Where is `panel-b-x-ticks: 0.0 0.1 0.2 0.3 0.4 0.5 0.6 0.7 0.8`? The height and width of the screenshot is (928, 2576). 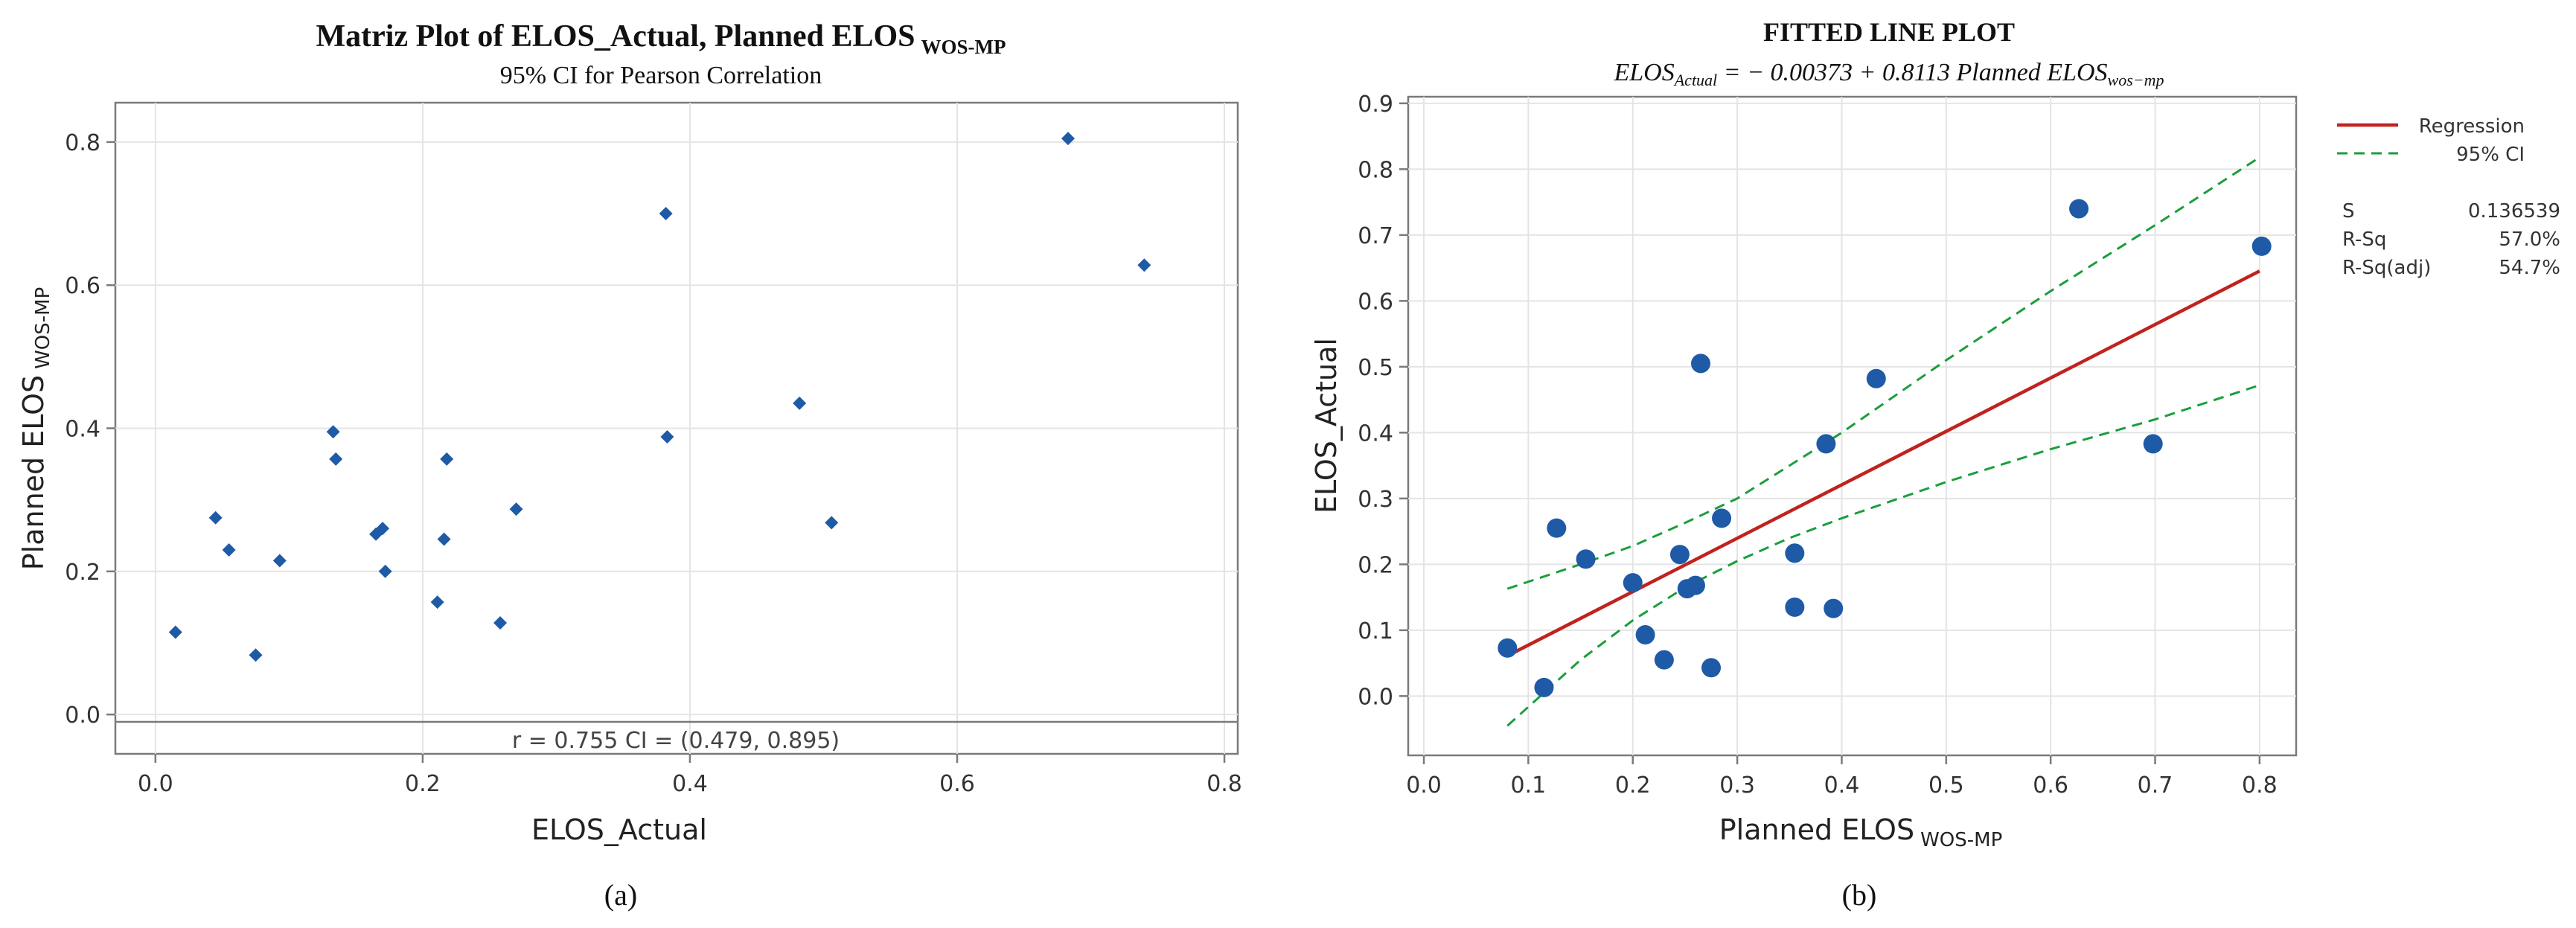 panel-b-x-ticks: 0.0 0.1 0.2 0.3 0.4 0.5 0.6 0.7 0.8 is located at coordinates (1842, 777).